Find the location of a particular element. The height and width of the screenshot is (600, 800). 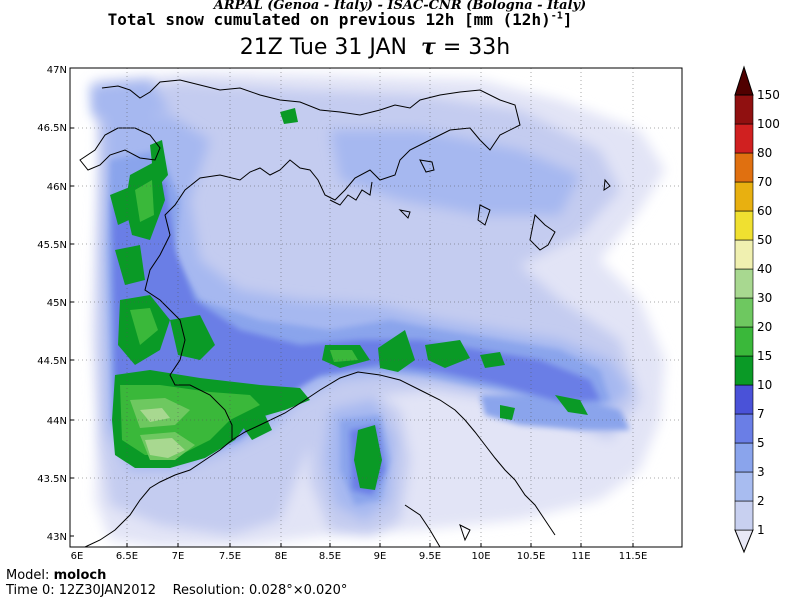

colorbar-level-label: 100 is located at coordinates (768, 124).